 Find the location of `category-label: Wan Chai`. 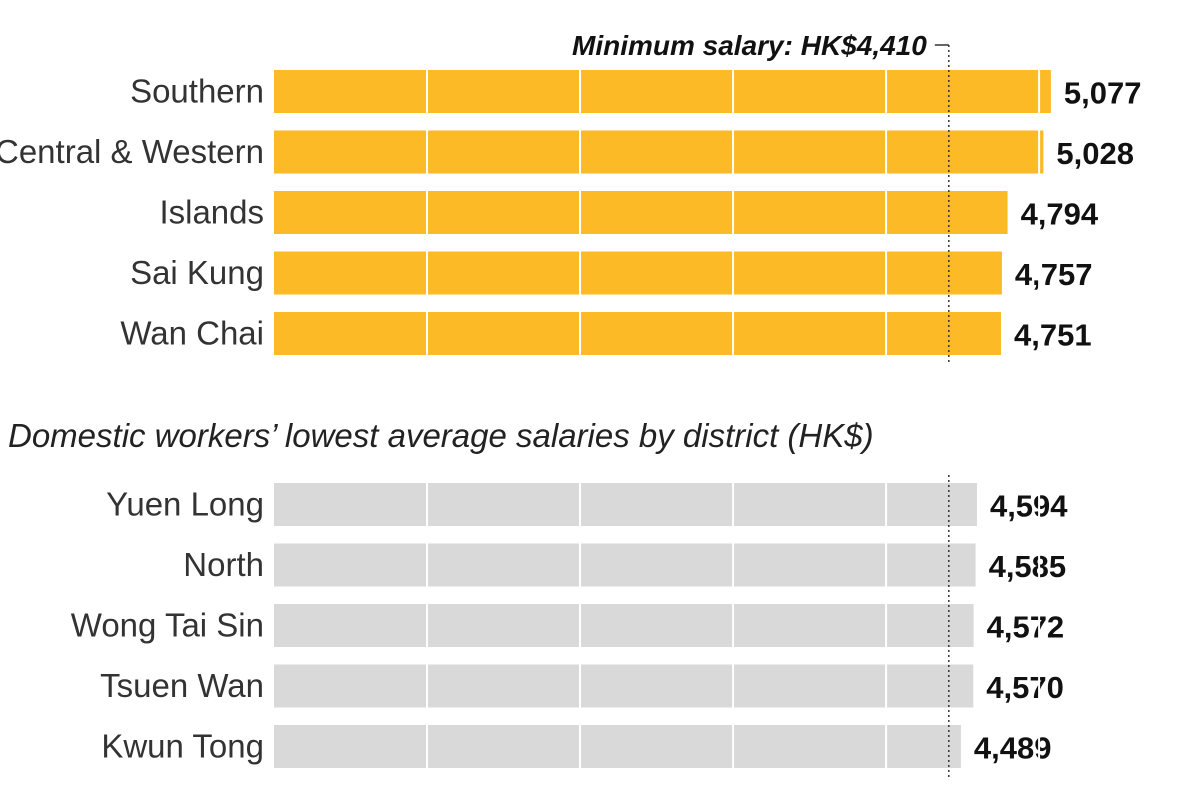

category-label: Wan Chai is located at coordinates (192, 333).